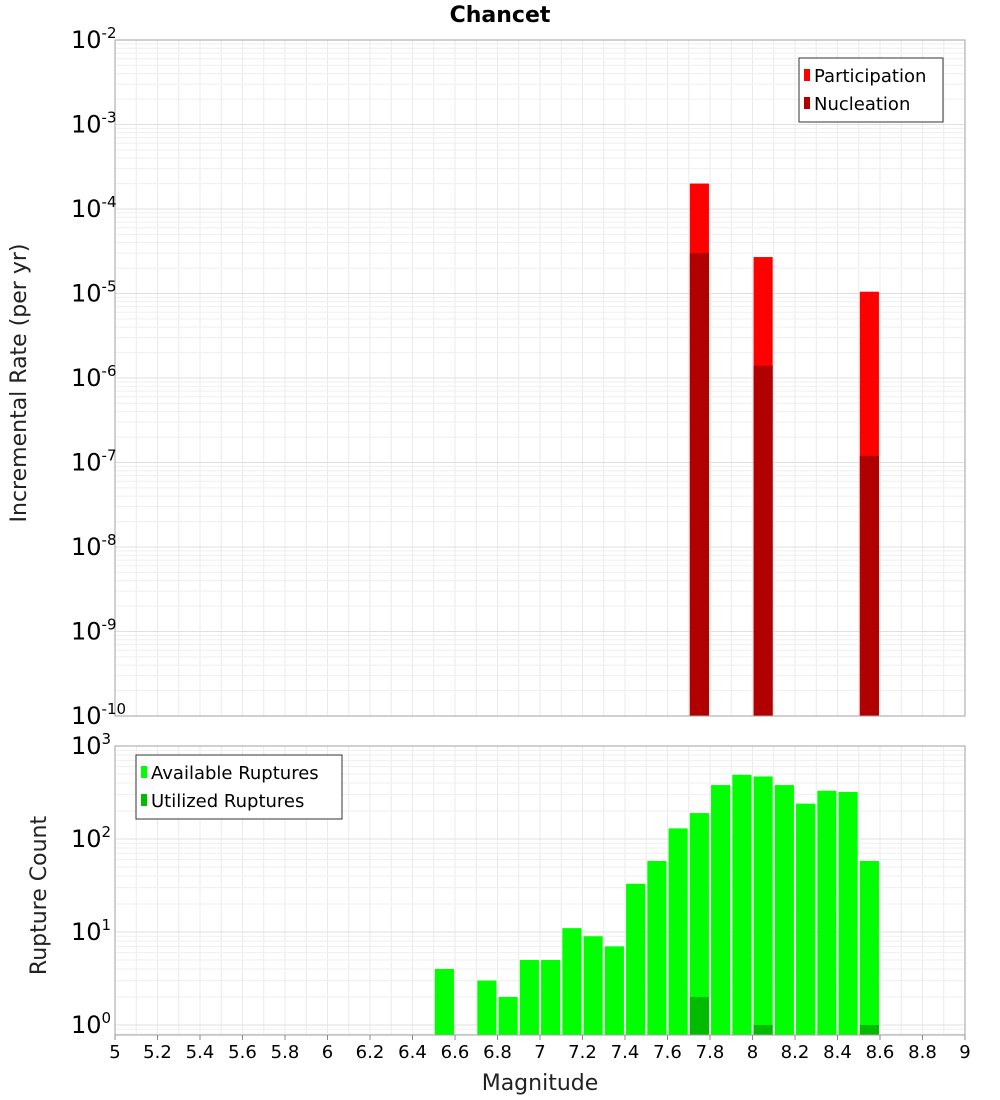 The image size is (1000, 1100). What do you see at coordinates (455, 1052) in the screenshot?
I see `x-tick-label: 6.6` at bounding box center [455, 1052].